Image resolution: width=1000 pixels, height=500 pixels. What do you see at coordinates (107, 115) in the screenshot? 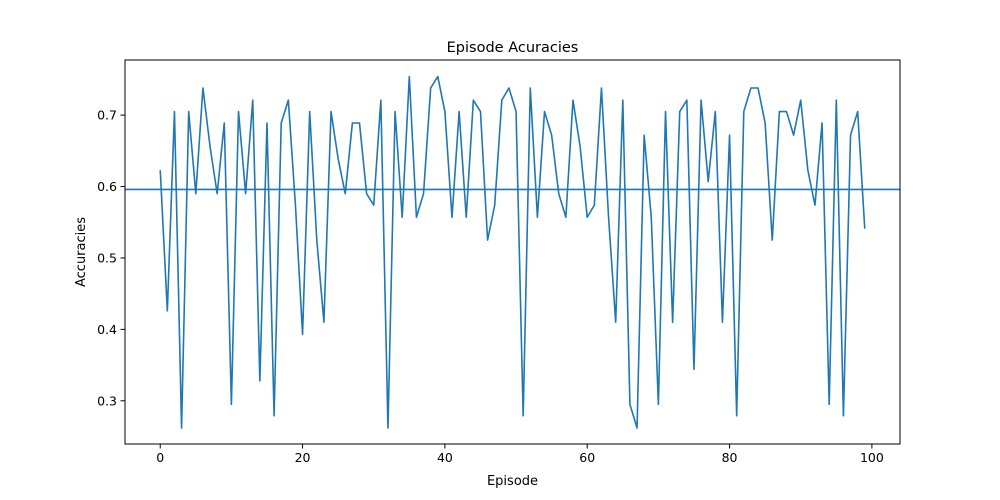
I see `y-tick-label: 0.7` at bounding box center [107, 115].